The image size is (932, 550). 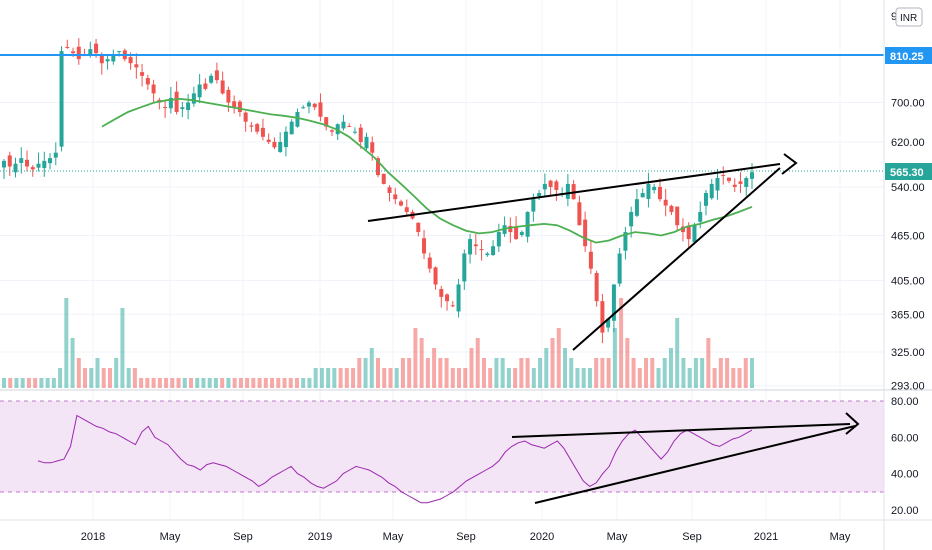 I want to click on price-y-tick-label: 620.00, so click(x=908, y=143).